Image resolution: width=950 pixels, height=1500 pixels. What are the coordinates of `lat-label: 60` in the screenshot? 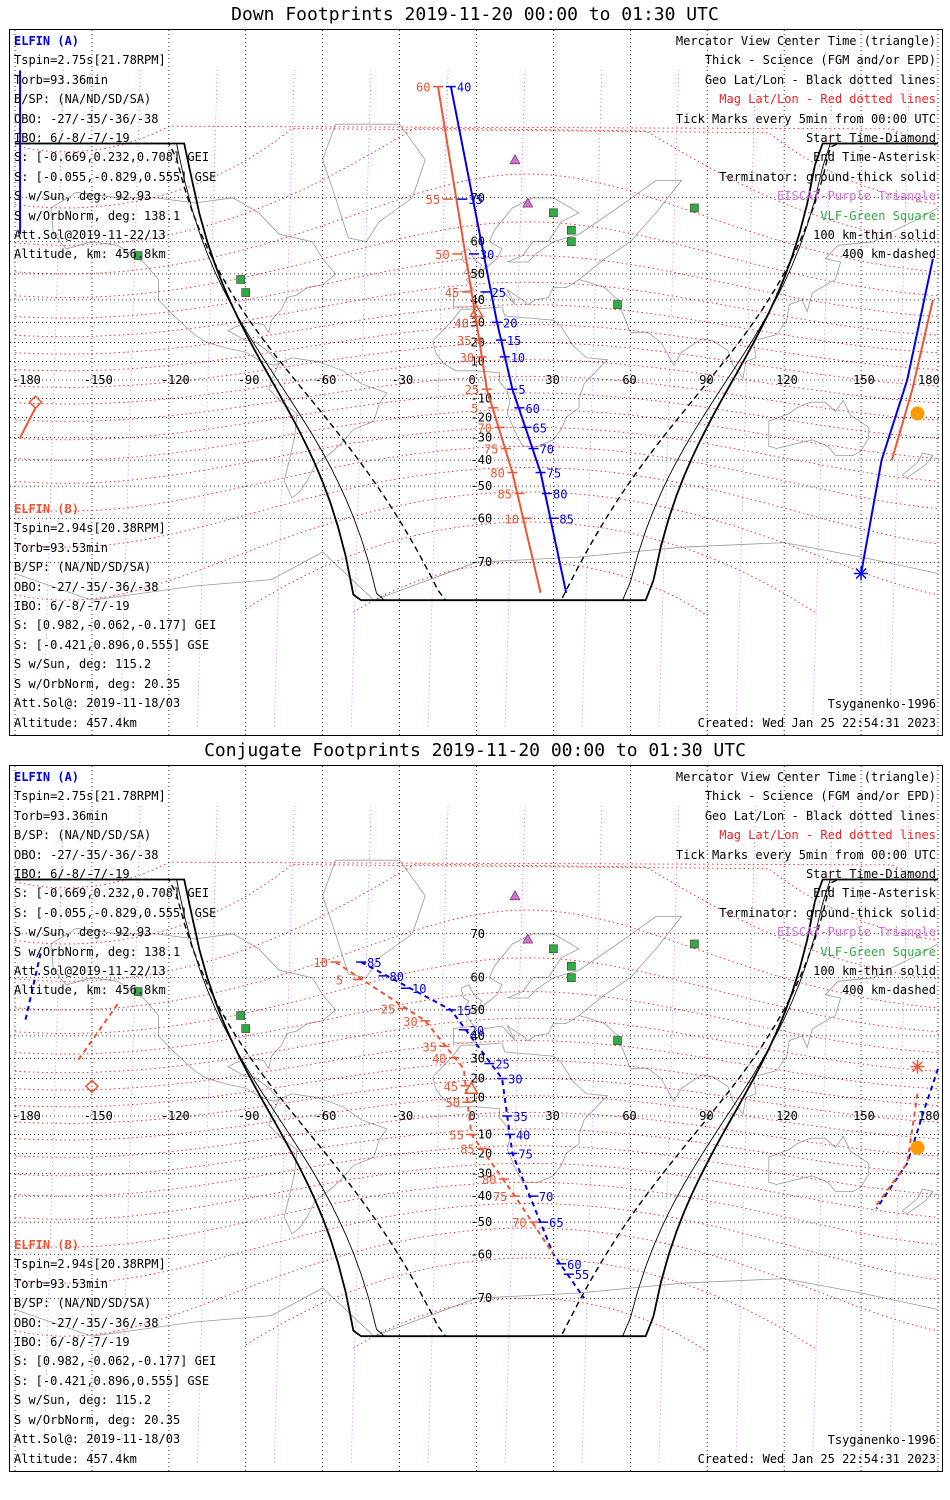 It's located at (478, 978).